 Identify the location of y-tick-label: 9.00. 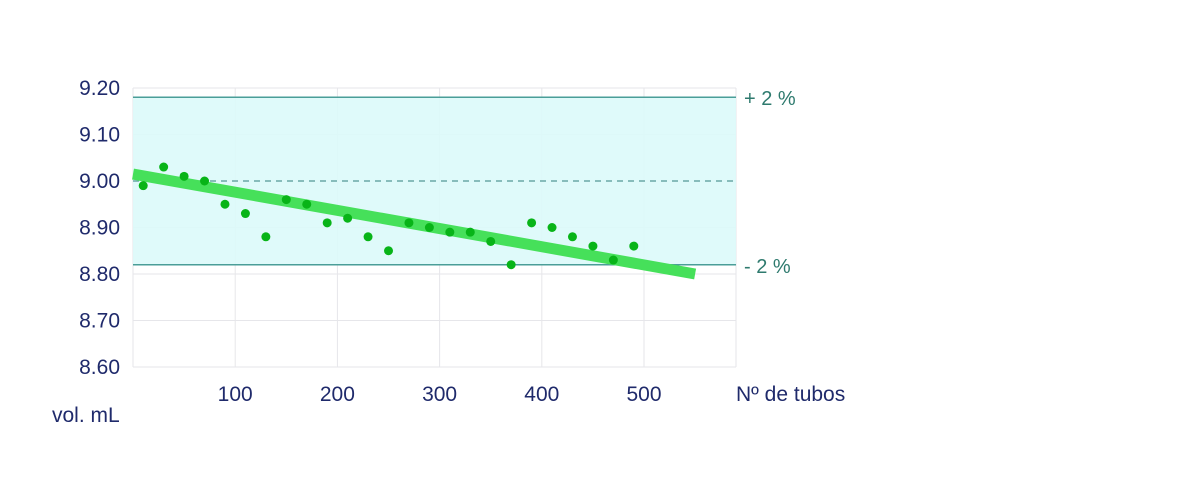
(99, 181).